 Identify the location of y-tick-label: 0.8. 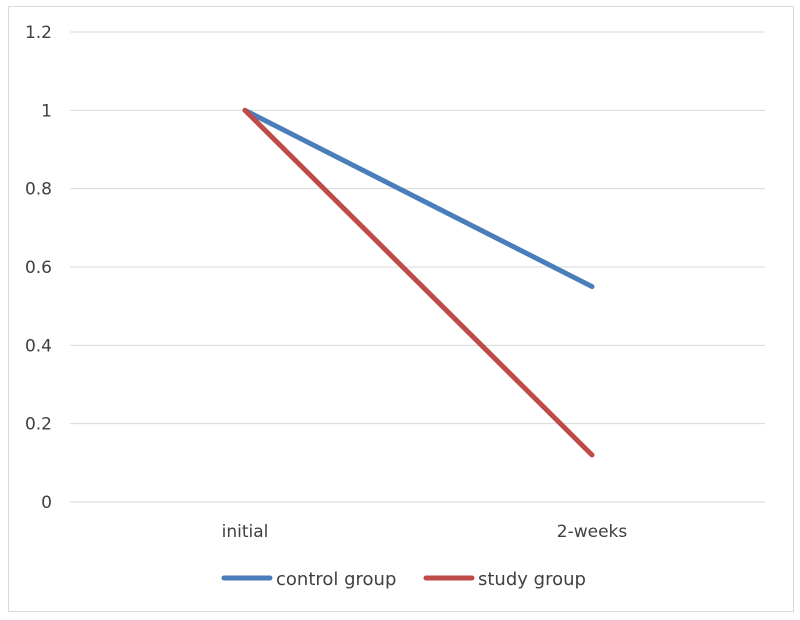
(38, 190).